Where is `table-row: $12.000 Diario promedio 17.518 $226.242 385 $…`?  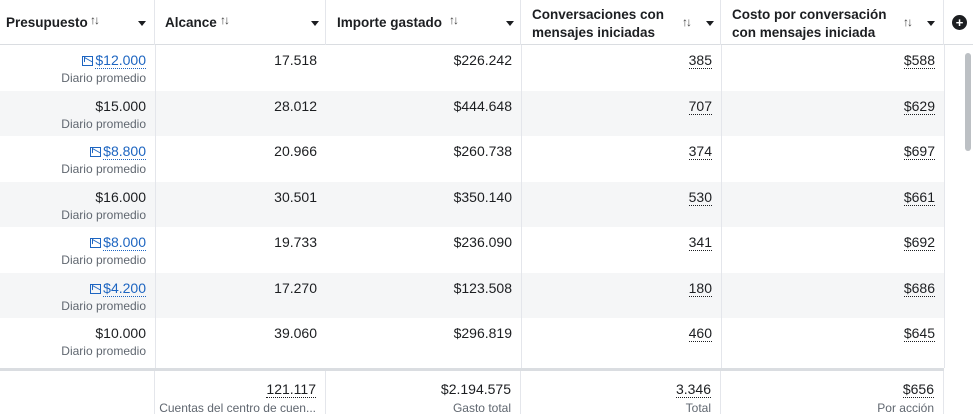 table-row: $12.000 Diario promedio 17.518 $226.242 385 $… is located at coordinates (472, 67).